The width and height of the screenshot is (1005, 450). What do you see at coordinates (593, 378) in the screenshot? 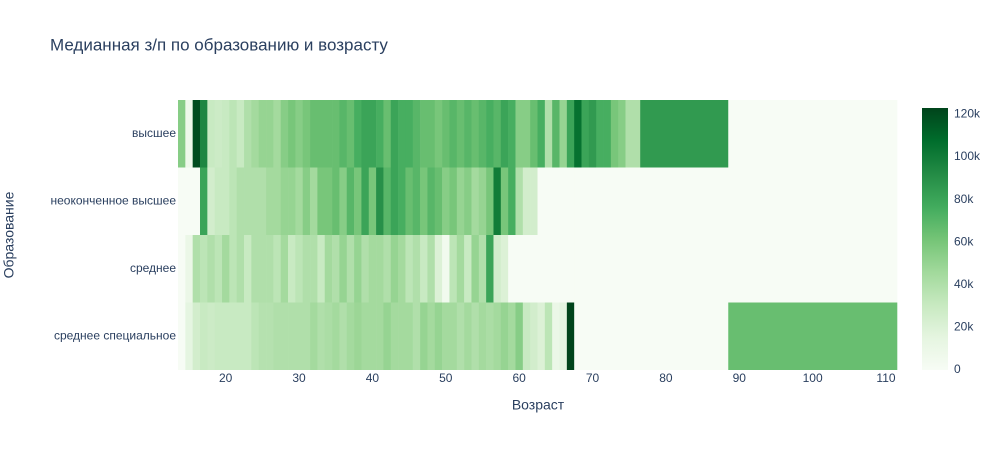
I see `x-tick-label: 70` at bounding box center [593, 378].